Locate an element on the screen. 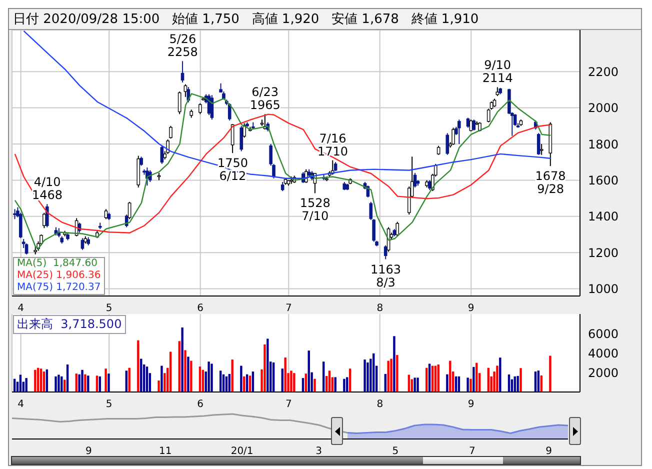 The width and height of the screenshot is (652, 469). y-tick-label: 6000 is located at coordinates (603, 333).